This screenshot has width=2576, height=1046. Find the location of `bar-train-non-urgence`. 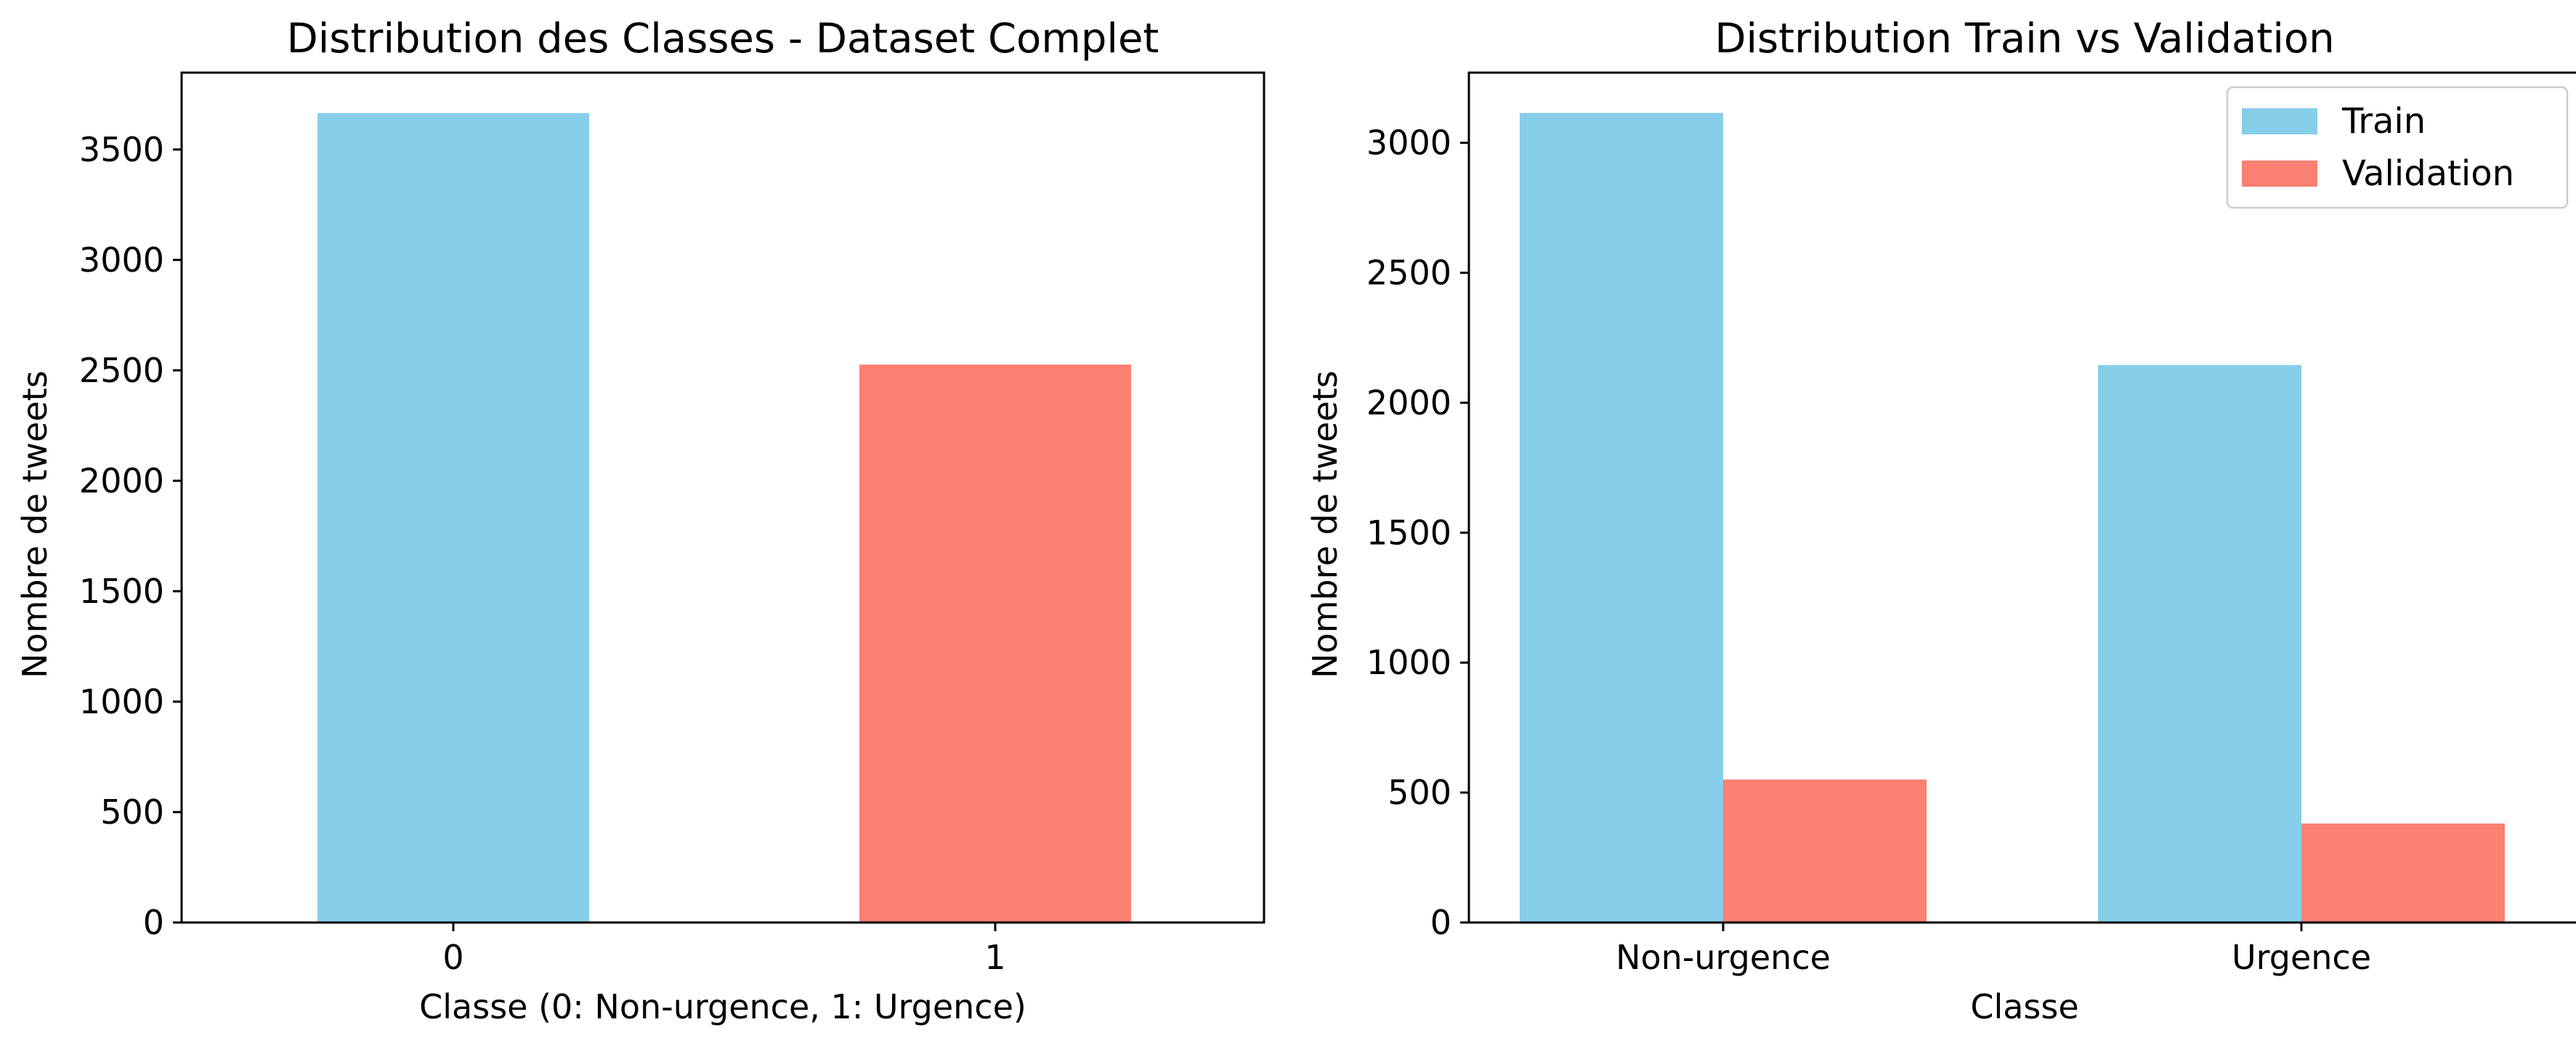

bar-train-non-urgence is located at coordinates (1621, 518).